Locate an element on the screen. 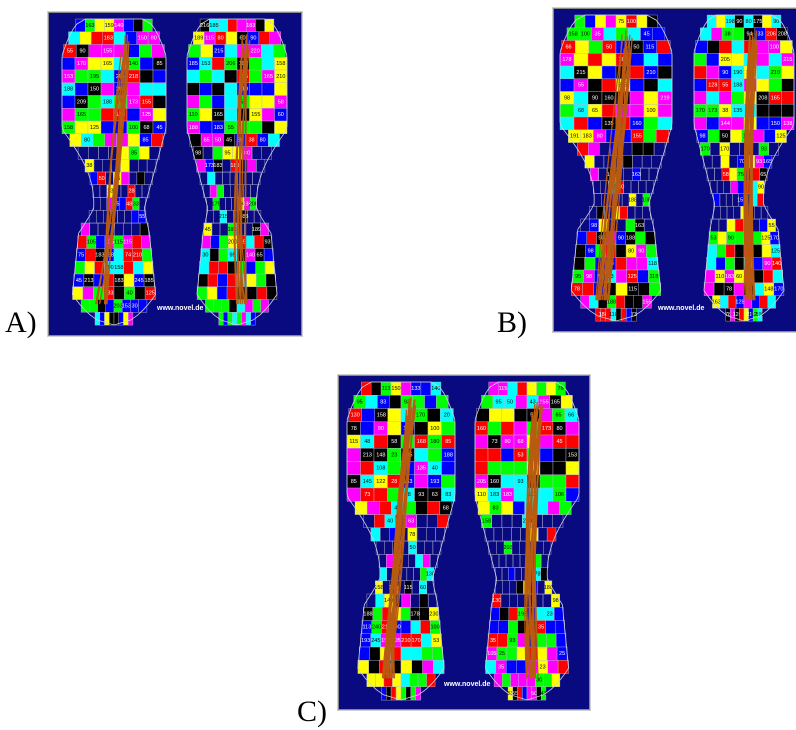 The width and height of the screenshot is (796, 730). sensor-value: 140 is located at coordinates (435, 389).